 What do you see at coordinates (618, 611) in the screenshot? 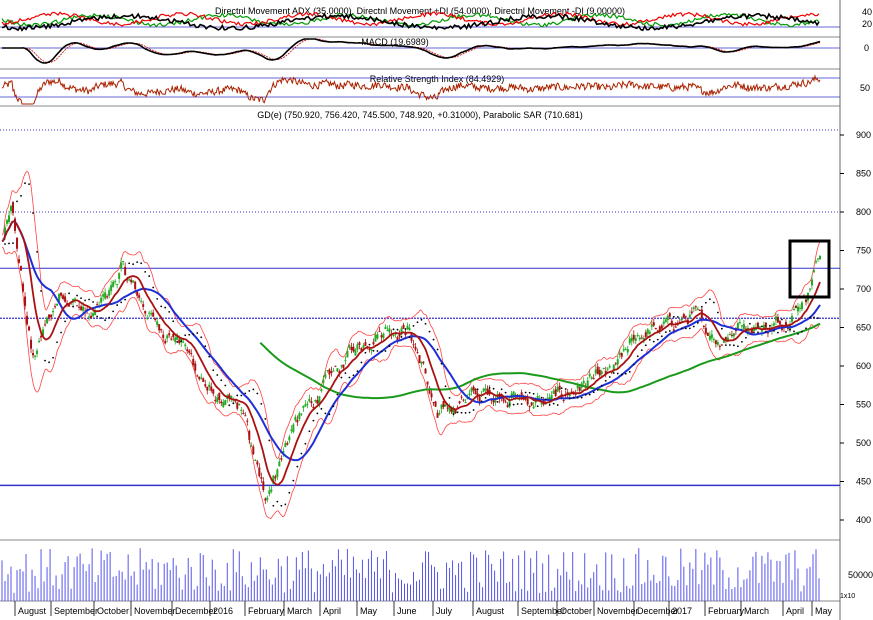
I see `x-tick-label: November` at bounding box center [618, 611].